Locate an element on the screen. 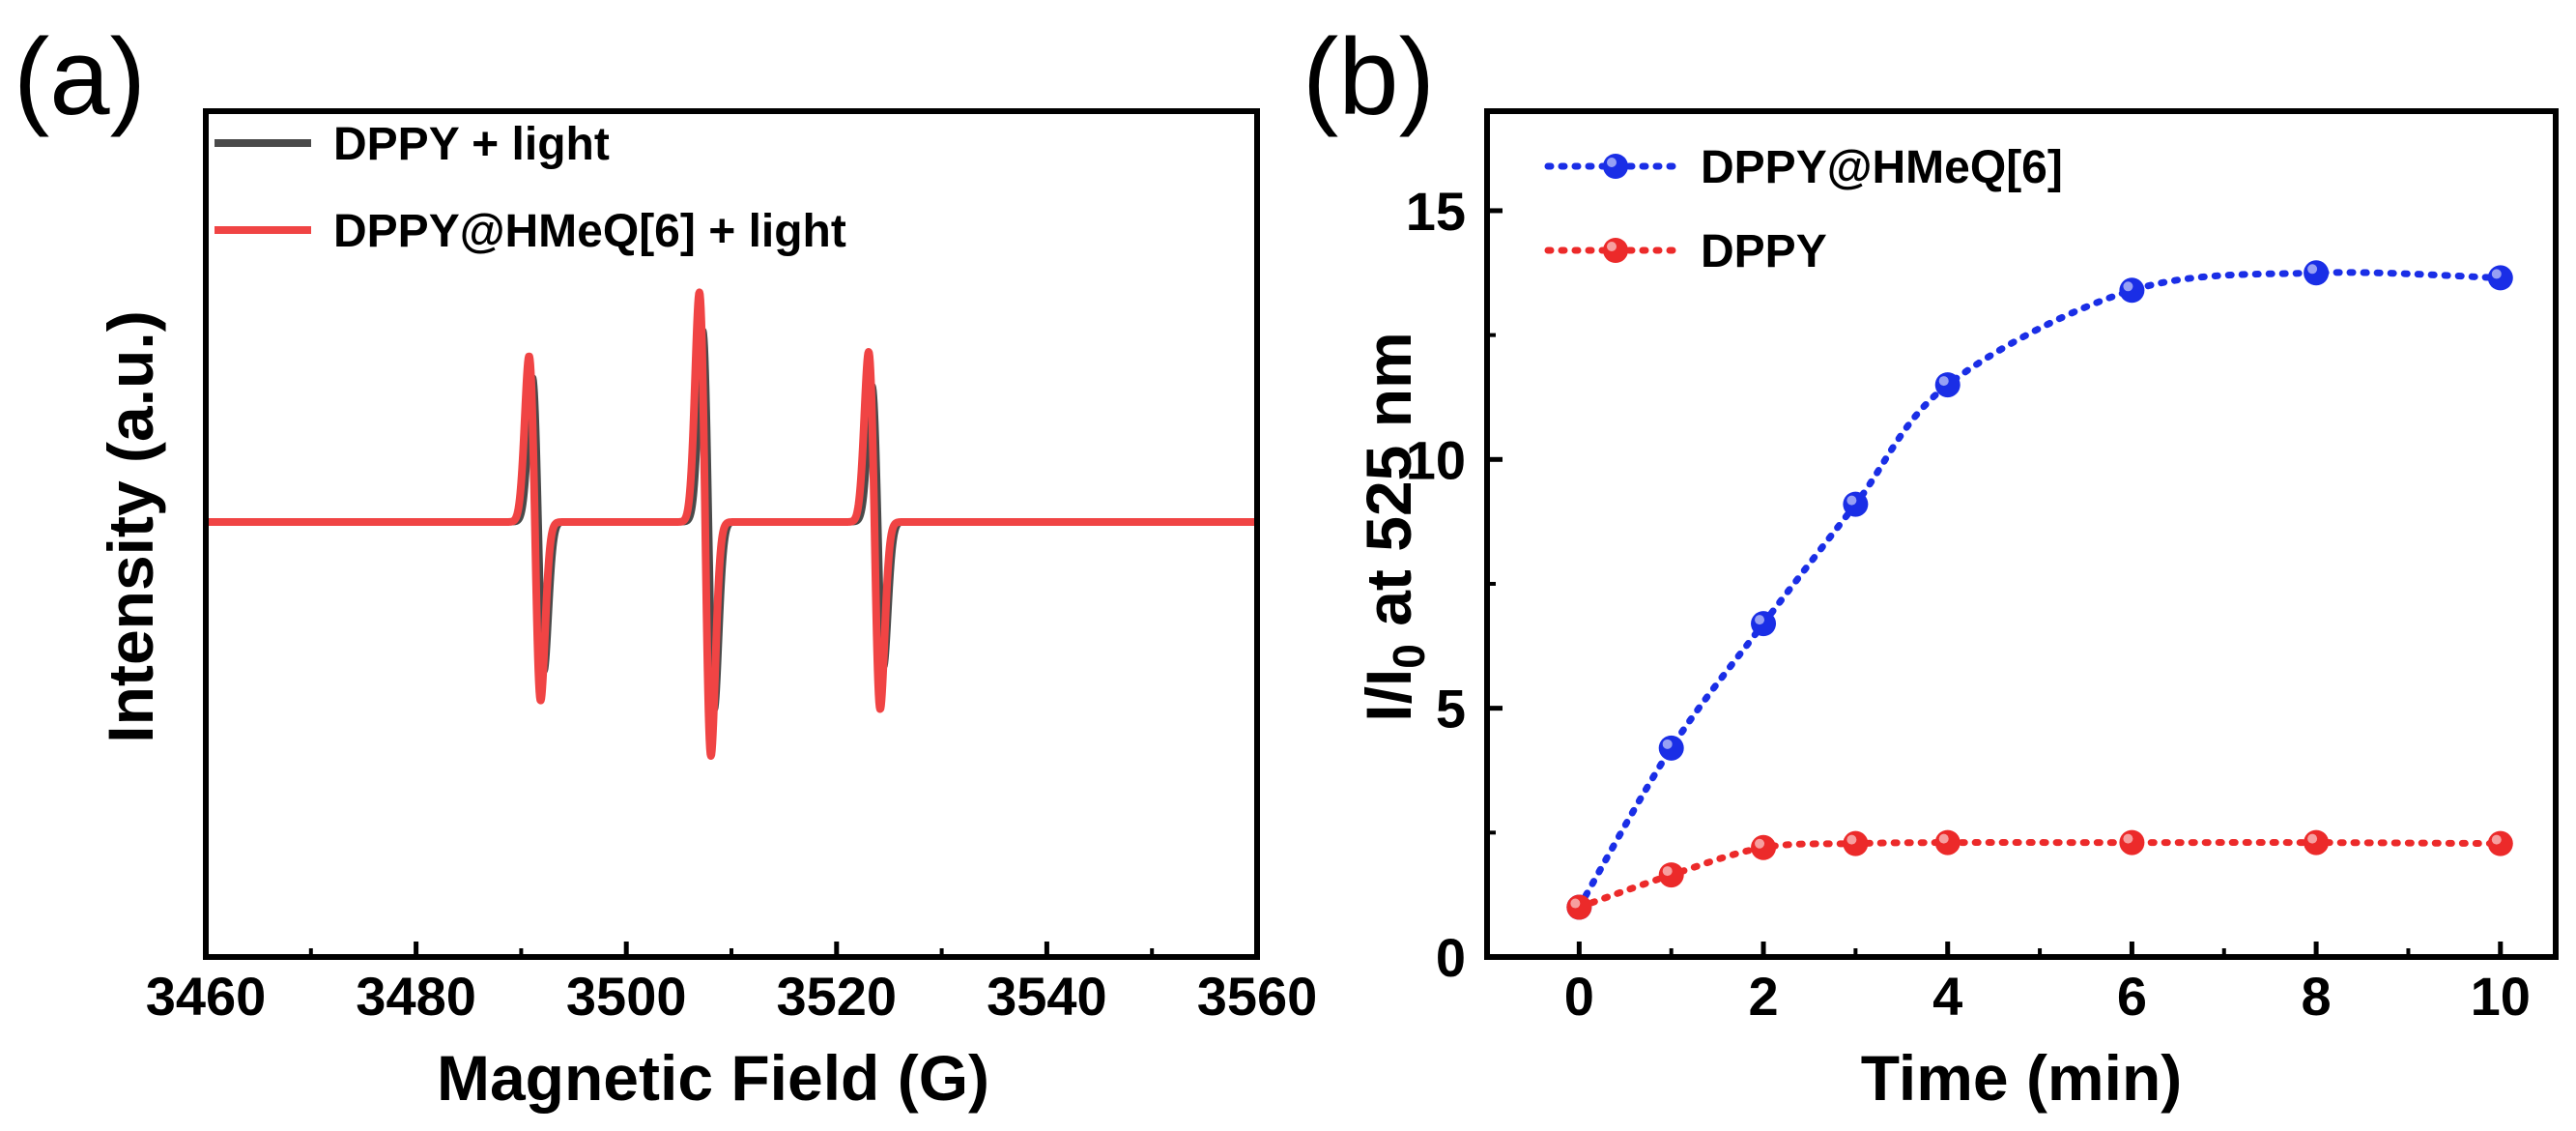 The height and width of the screenshot is (1131, 2576). panel-a-letter: (a) is located at coordinates (80, 76).